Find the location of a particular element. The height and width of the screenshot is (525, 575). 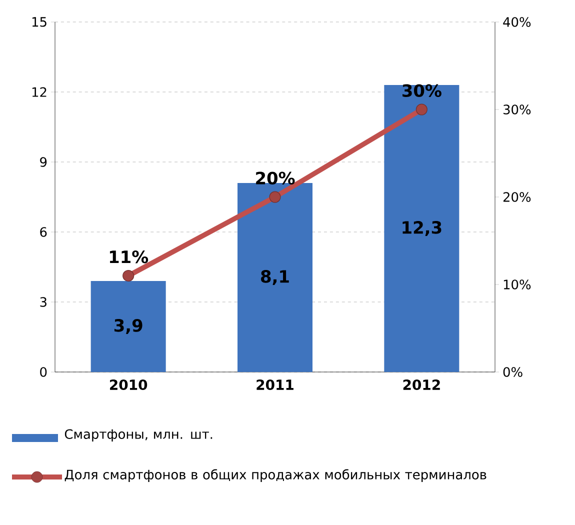

y-tick-label: 0 is located at coordinates (43, 372).